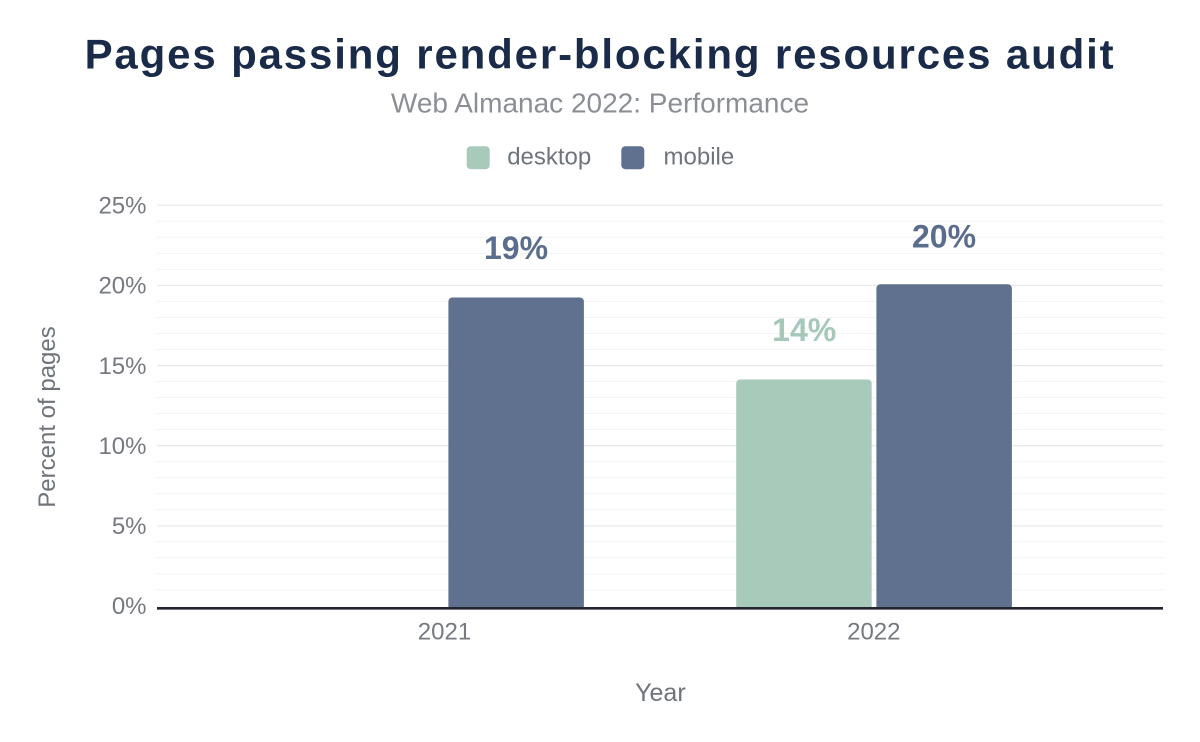  Describe the element at coordinates (873, 631) in the screenshot. I see `svg-text: 2022` at that location.